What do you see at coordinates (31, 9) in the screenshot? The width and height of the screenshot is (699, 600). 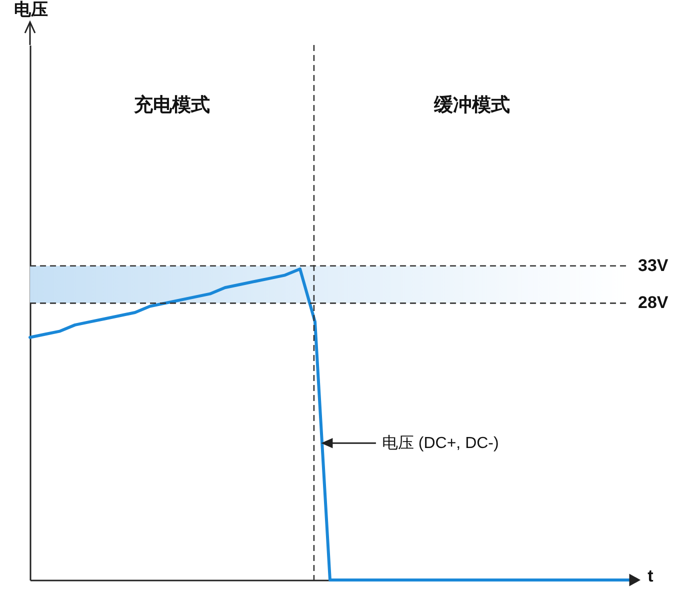 I see `text: 电压` at bounding box center [31, 9].